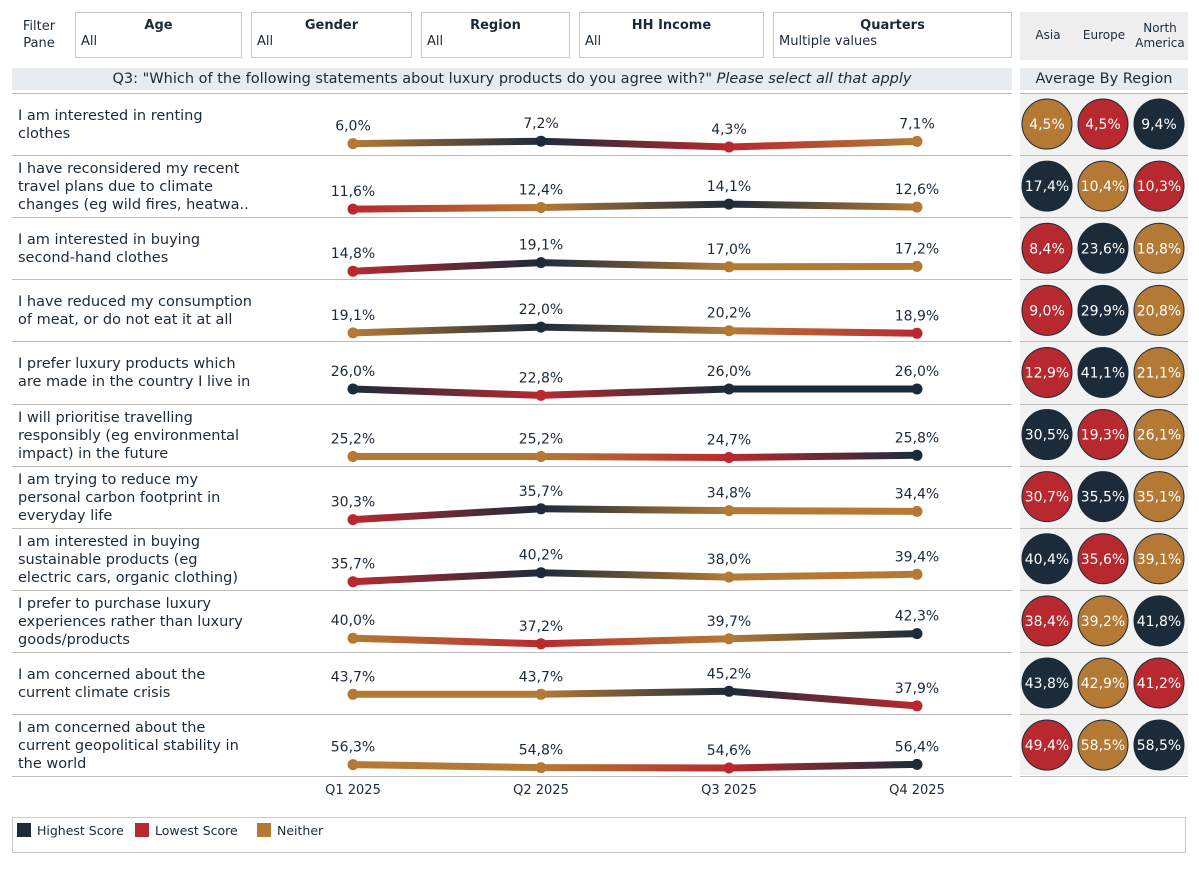  I want to click on series-group: 25,2% 25,2% 24,7% 25,8%, so click(635, 446).